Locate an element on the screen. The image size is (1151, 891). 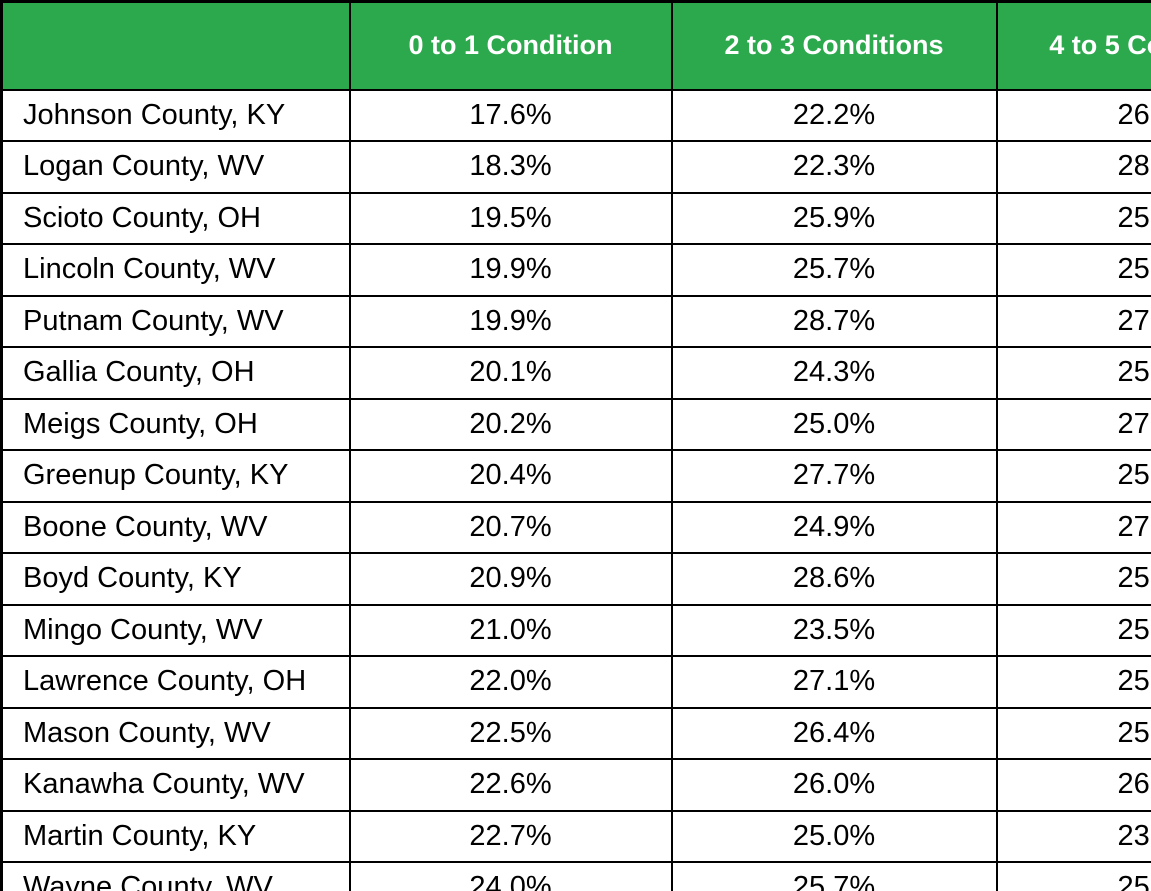
table-row: Gallia County, OH 20.1% 24.3% 25 is located at coordinates (575, 373).